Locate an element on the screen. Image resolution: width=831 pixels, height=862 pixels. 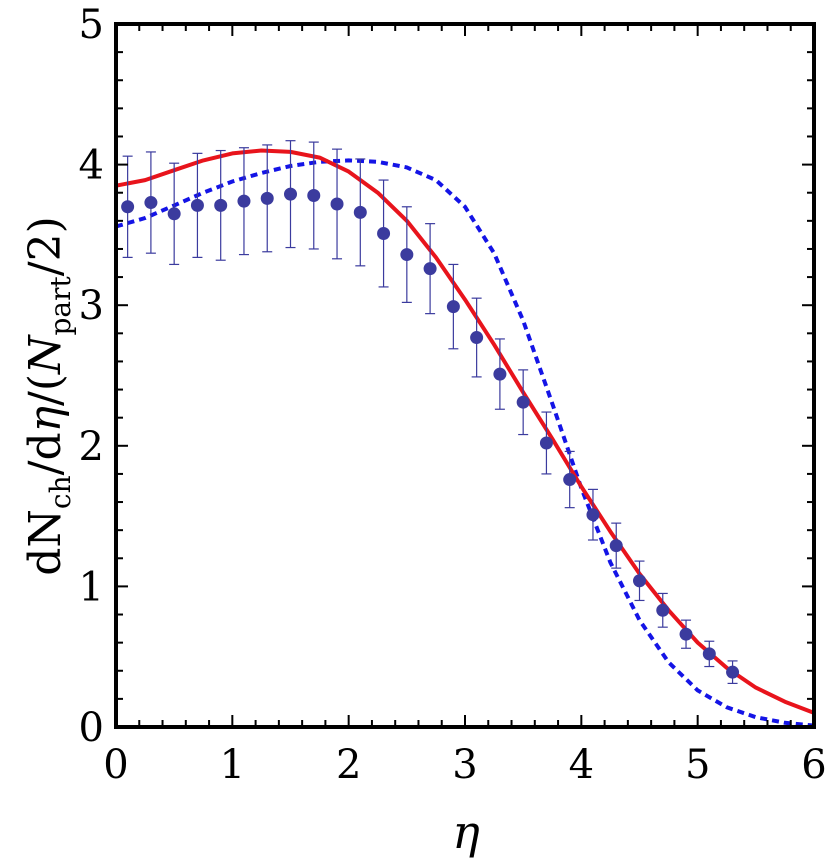
ylabel-eta: η is located at coordinates (45, 419).